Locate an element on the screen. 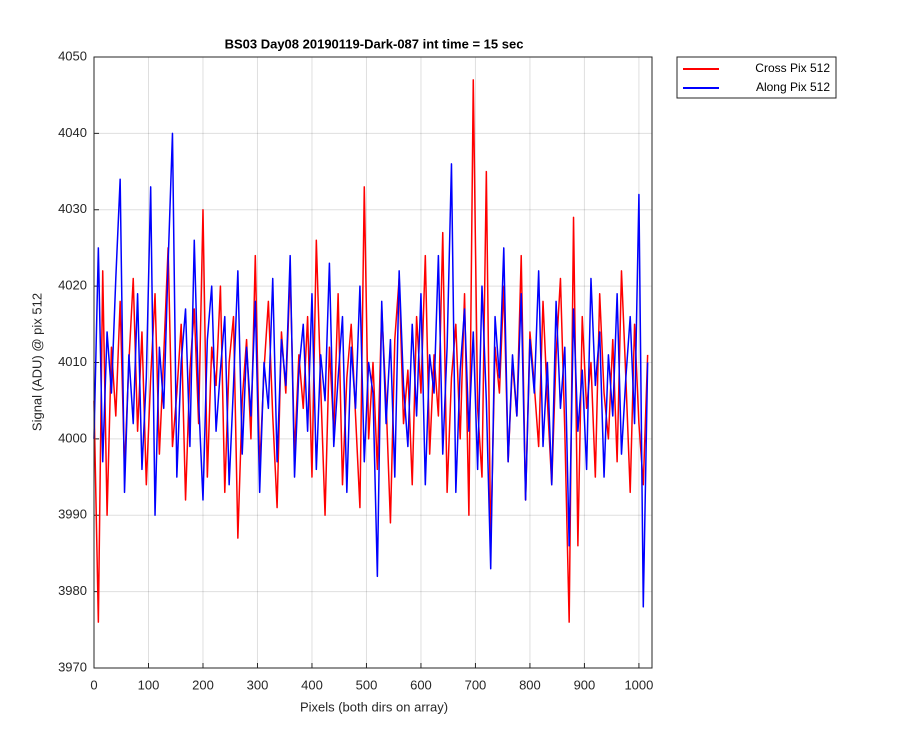  y-tick-label: 3990 is located at coordinates (72, 514).